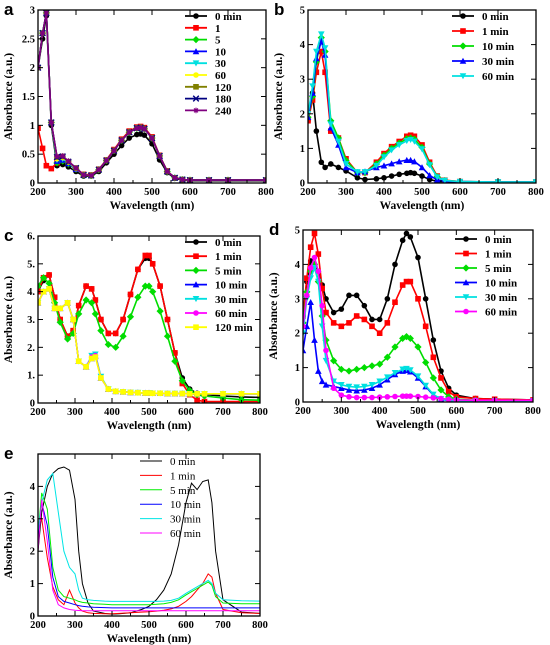 The image size is (550, 645). I want to click on legend-item: 30 min, so click(486, 298).